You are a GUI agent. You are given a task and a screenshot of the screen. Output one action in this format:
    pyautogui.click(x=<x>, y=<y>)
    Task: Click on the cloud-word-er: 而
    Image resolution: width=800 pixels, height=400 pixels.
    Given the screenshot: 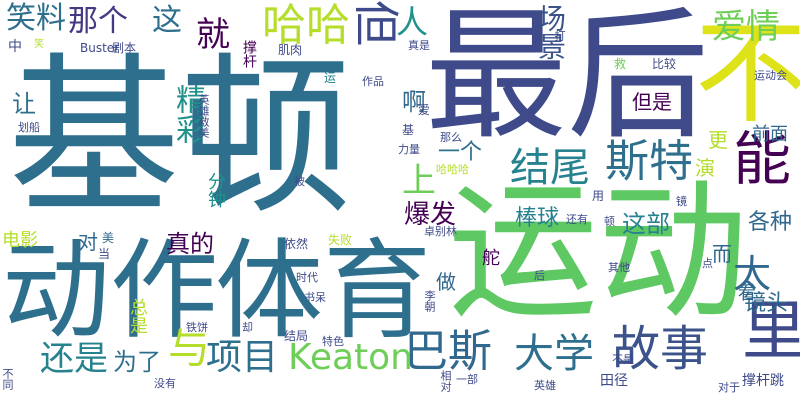 What is the action you would take?
    pyautogui.click(x=722, y=254)
    